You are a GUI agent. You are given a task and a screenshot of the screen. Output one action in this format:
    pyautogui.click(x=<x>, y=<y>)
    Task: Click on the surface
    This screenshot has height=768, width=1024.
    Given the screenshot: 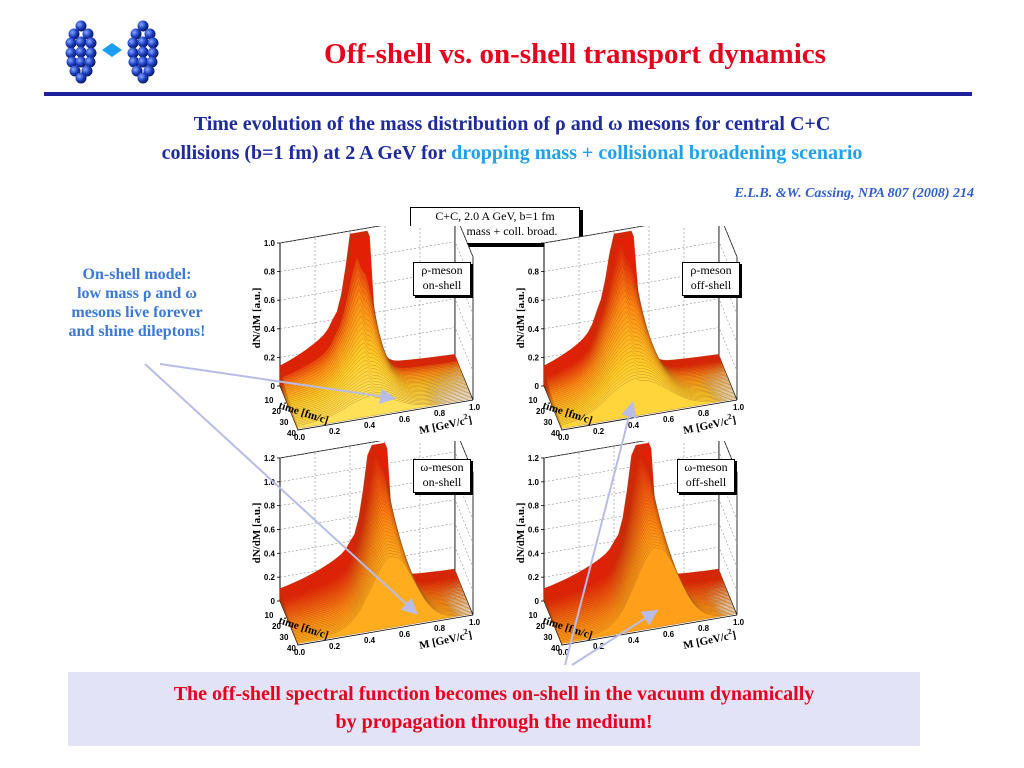 What is the action you would take?
    pyautogui.click(x=640, y=543)
    